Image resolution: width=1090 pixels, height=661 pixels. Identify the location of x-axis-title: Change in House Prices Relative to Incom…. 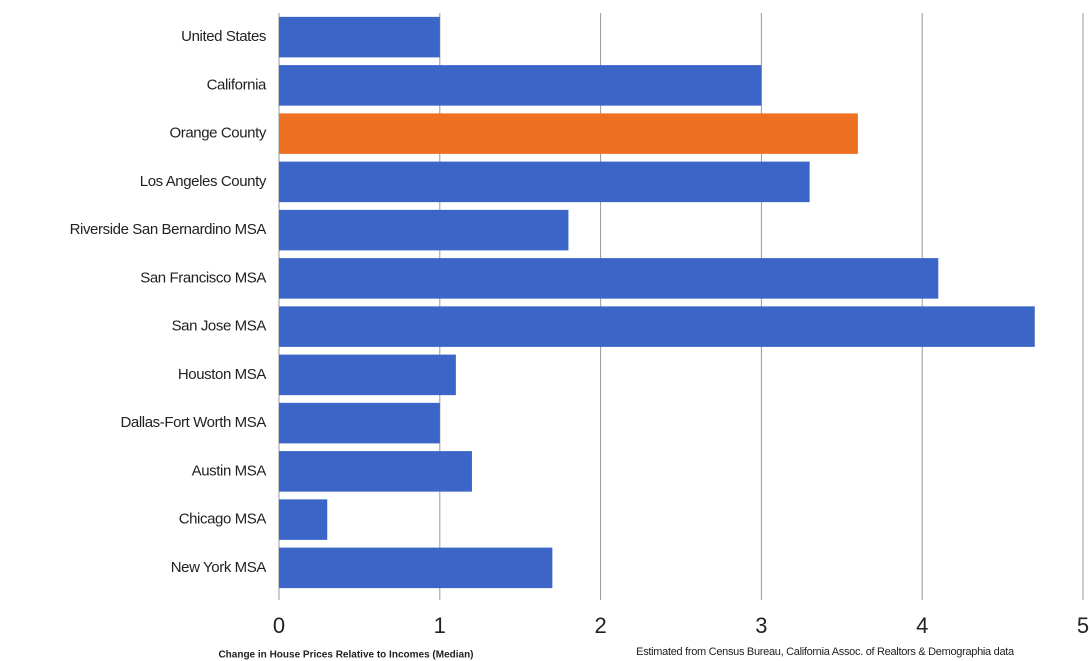
(345, 655).